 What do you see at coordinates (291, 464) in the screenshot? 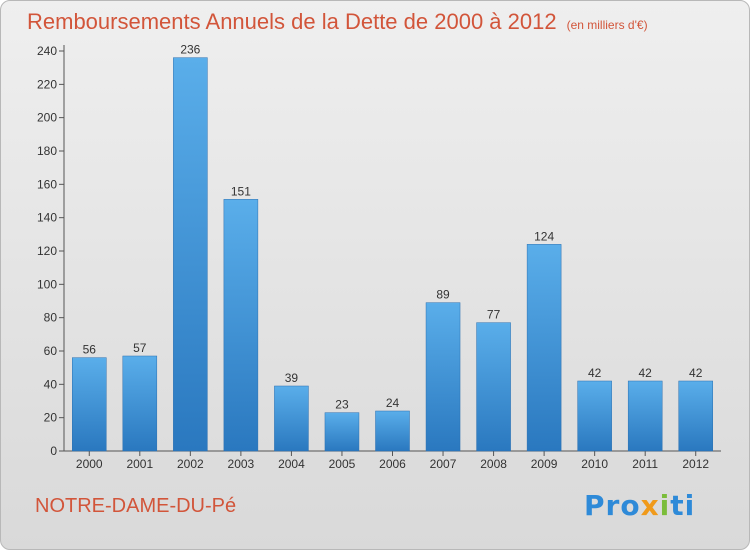
I see `x-tick-label: 2004` at bounding box center [291, 464].